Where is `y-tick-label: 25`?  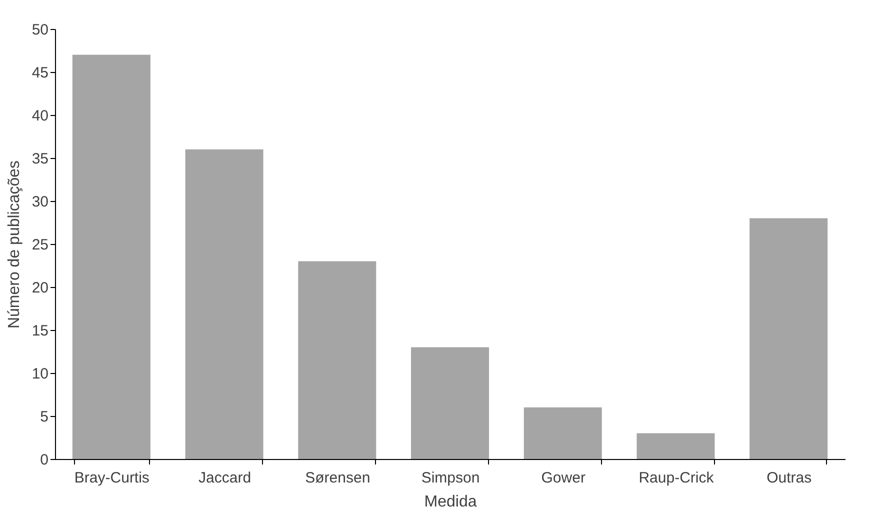
y-tick-label: 25 is located at coordinates (40, 245).